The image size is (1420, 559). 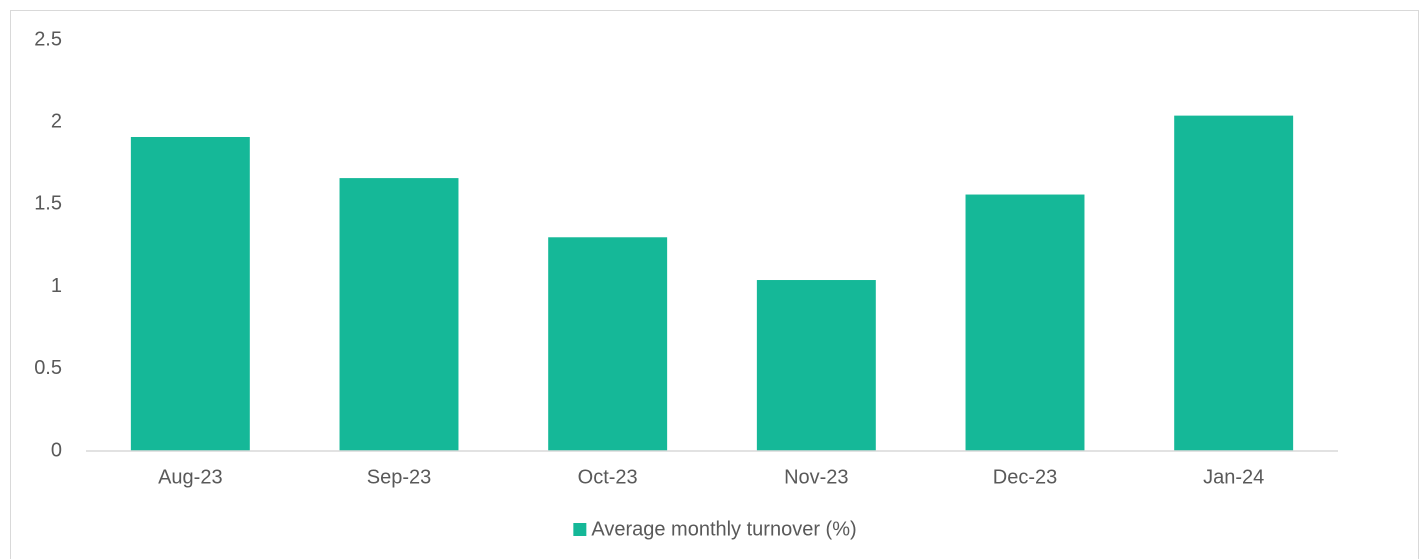 I want to click on x-tick-label: Oct-23, so click(x=608, y=477).